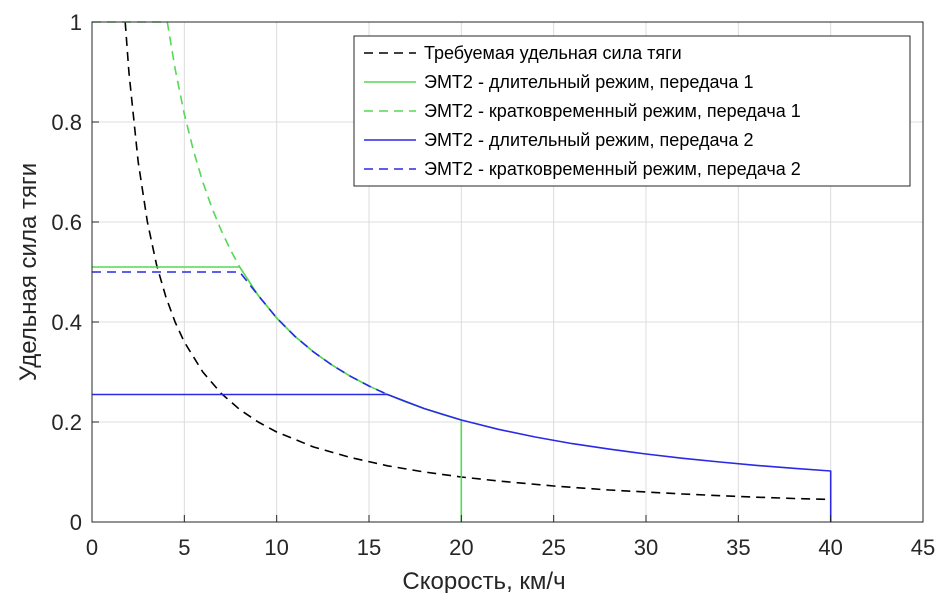  What do you see at coordinates (553, 53) in the screenshot?
I see `legend-label: Требуемая удельная сила тяги` at bounding box center [553, 53].